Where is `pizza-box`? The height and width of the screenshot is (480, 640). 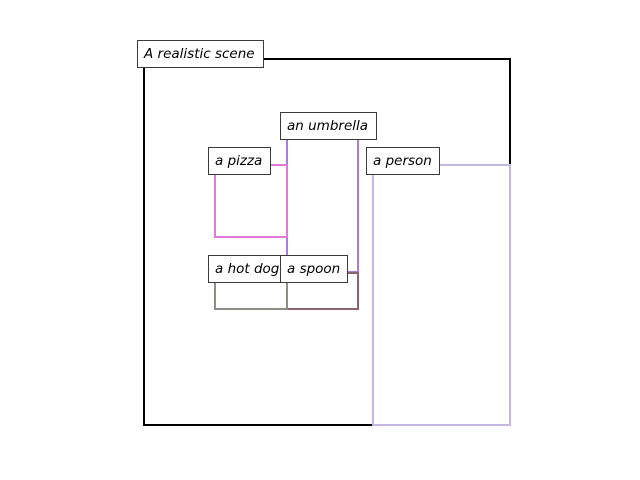
pizza-box is located at coordinates (251, 201).